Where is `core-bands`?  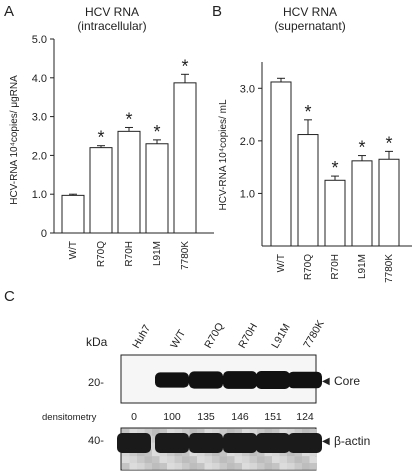 core-bands is located at coordinates (238, 380).